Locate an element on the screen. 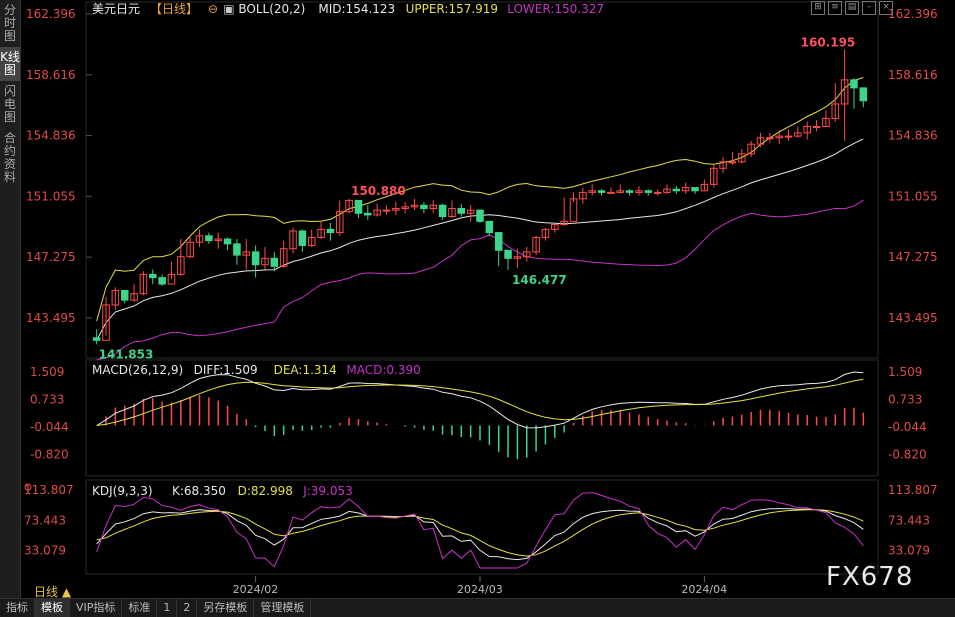  tab-time-chart: 分时图 is located at coordinates (9, 23).